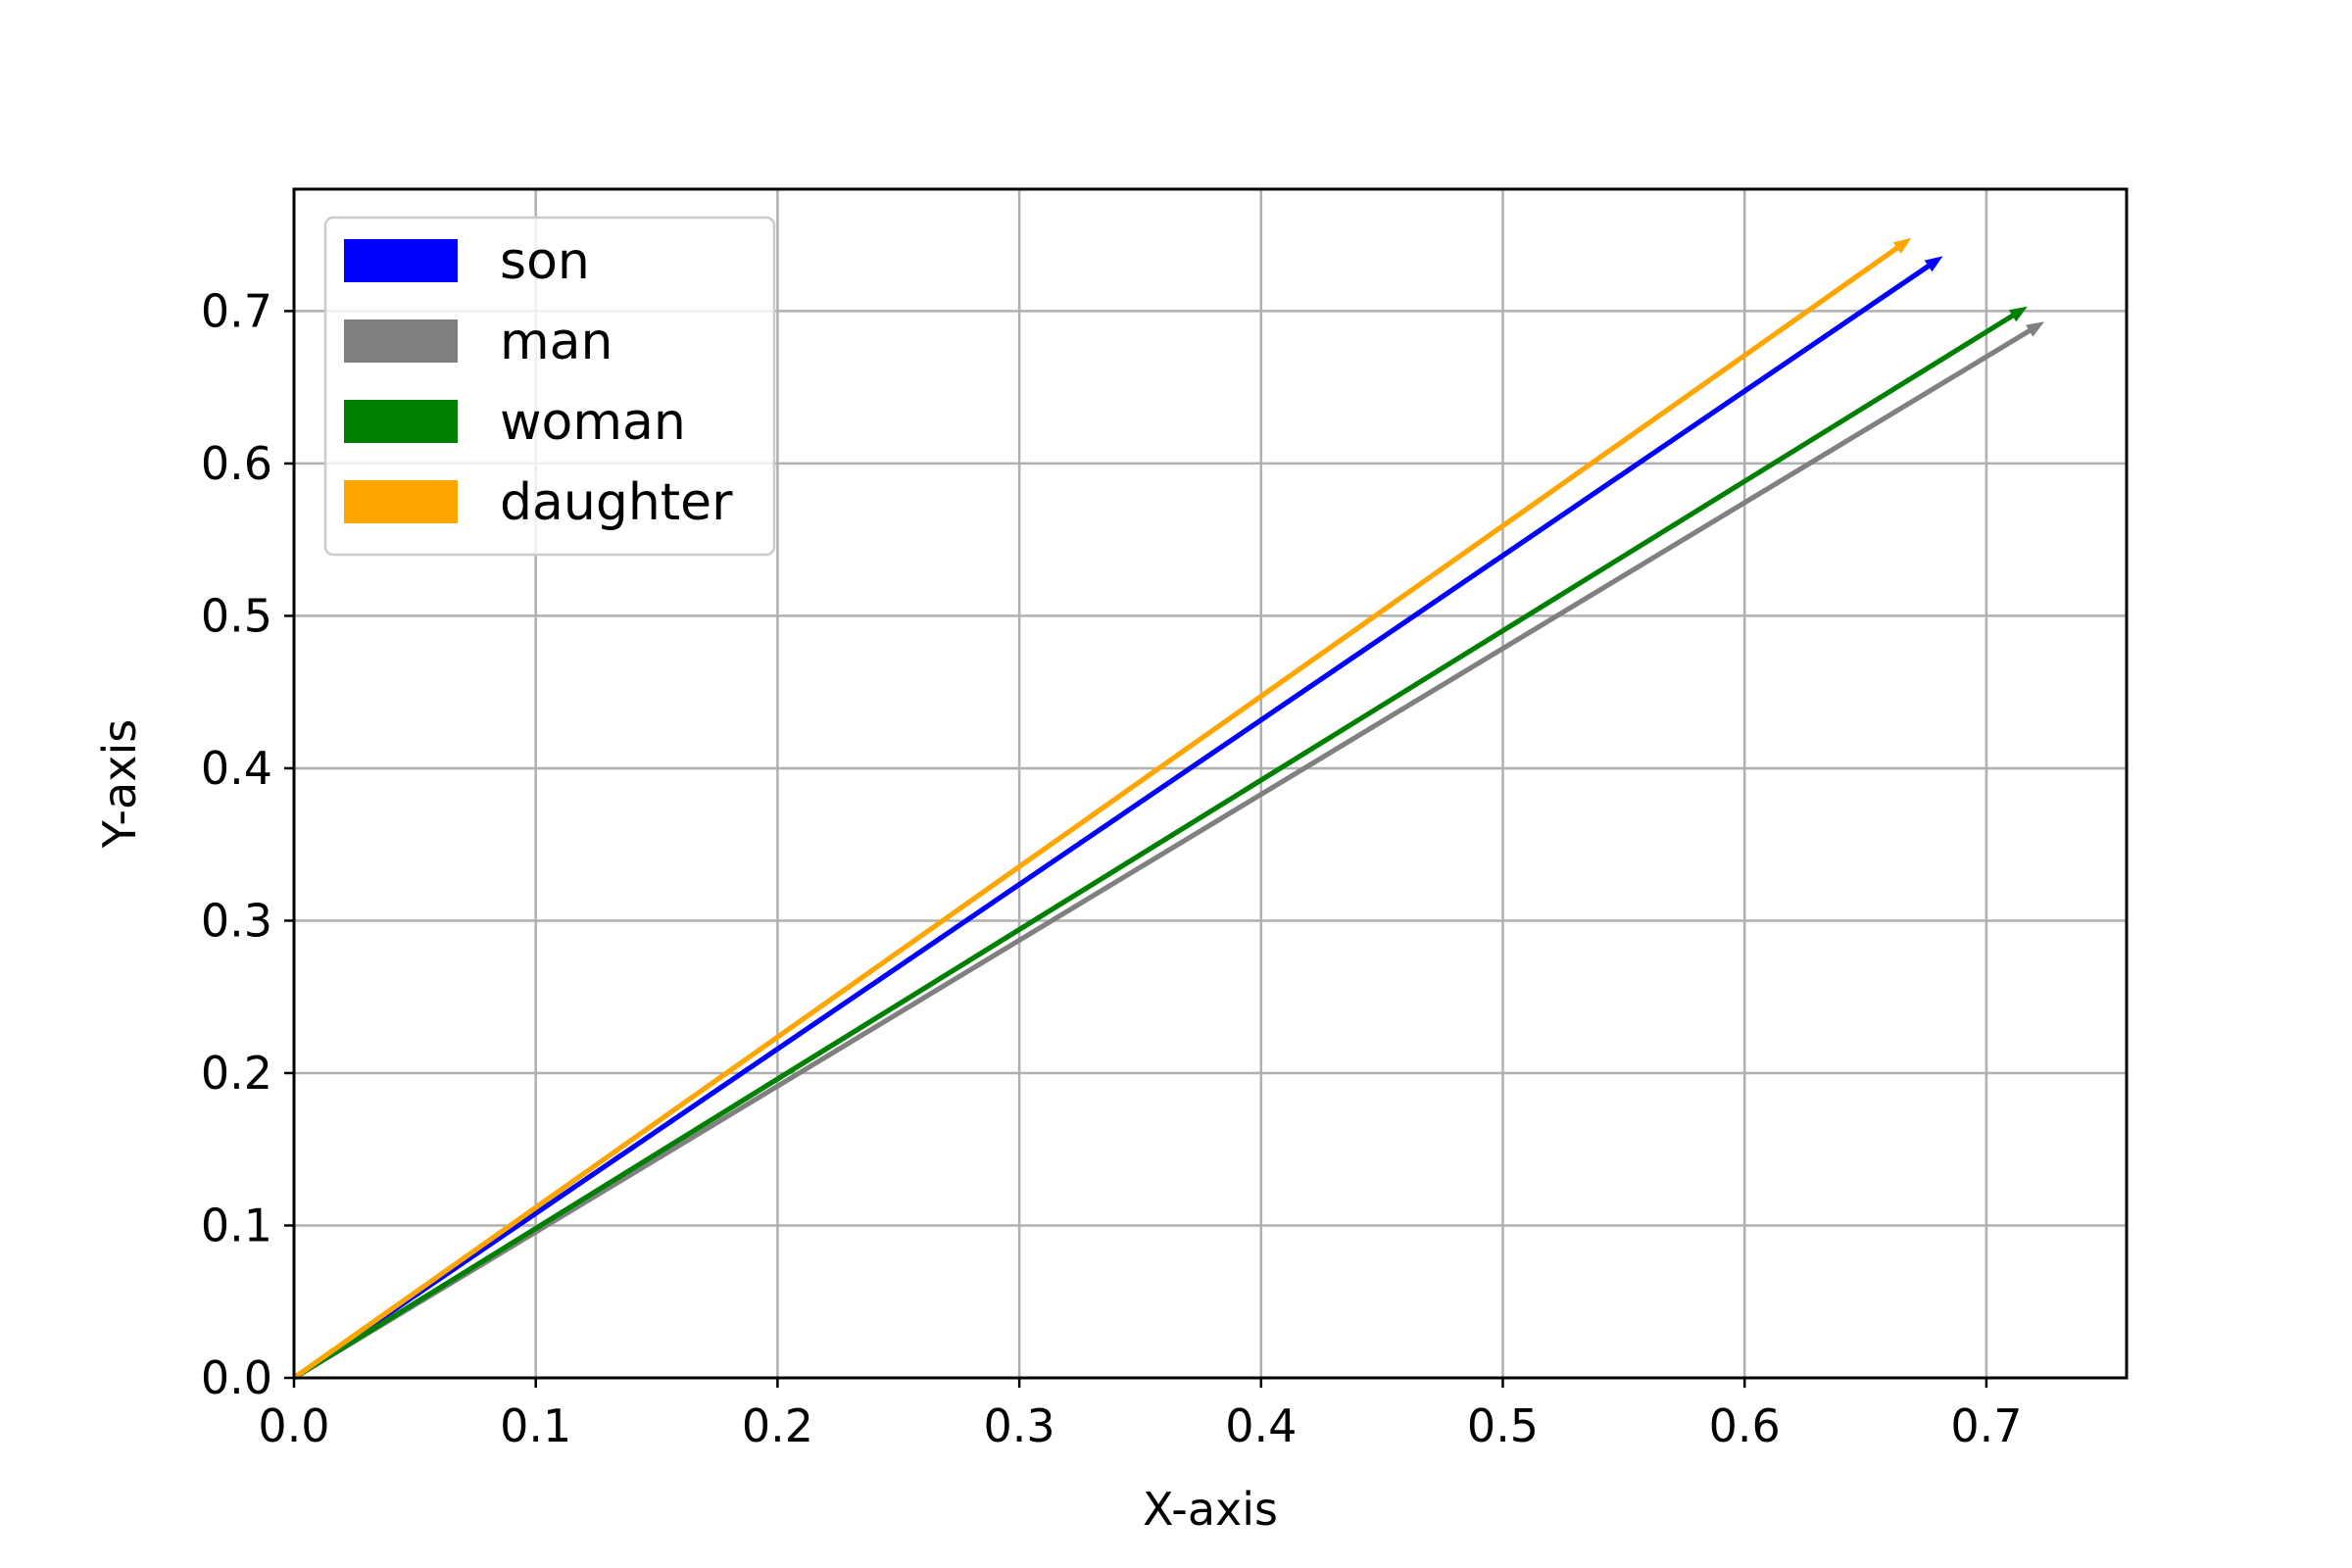  Describe the element at coordinates (1210, 1509) in the screenshot. I see `x-axis-label: X-axis` at that location.